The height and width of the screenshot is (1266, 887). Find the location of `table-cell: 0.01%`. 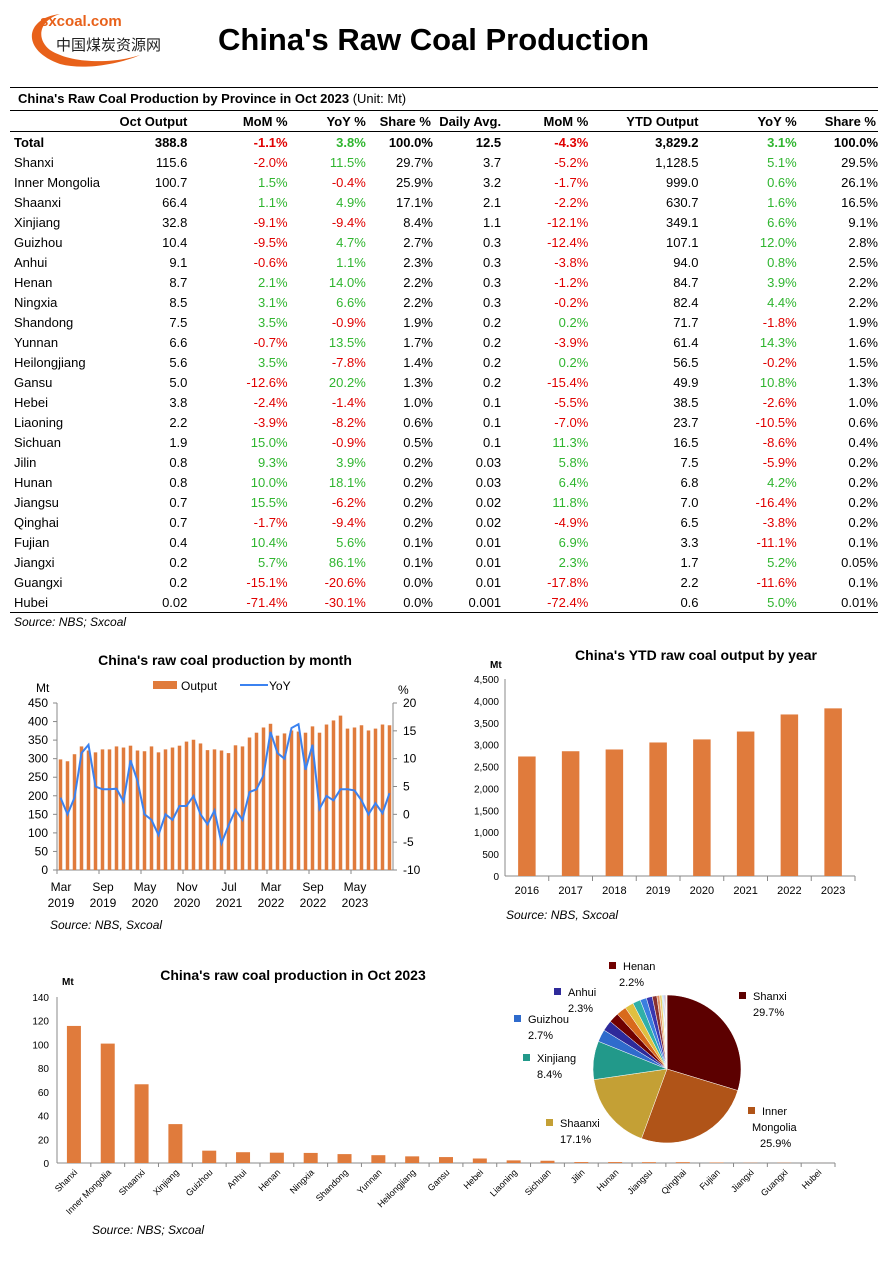

table-cell: 0.01% is located at coordinates (859, 602).